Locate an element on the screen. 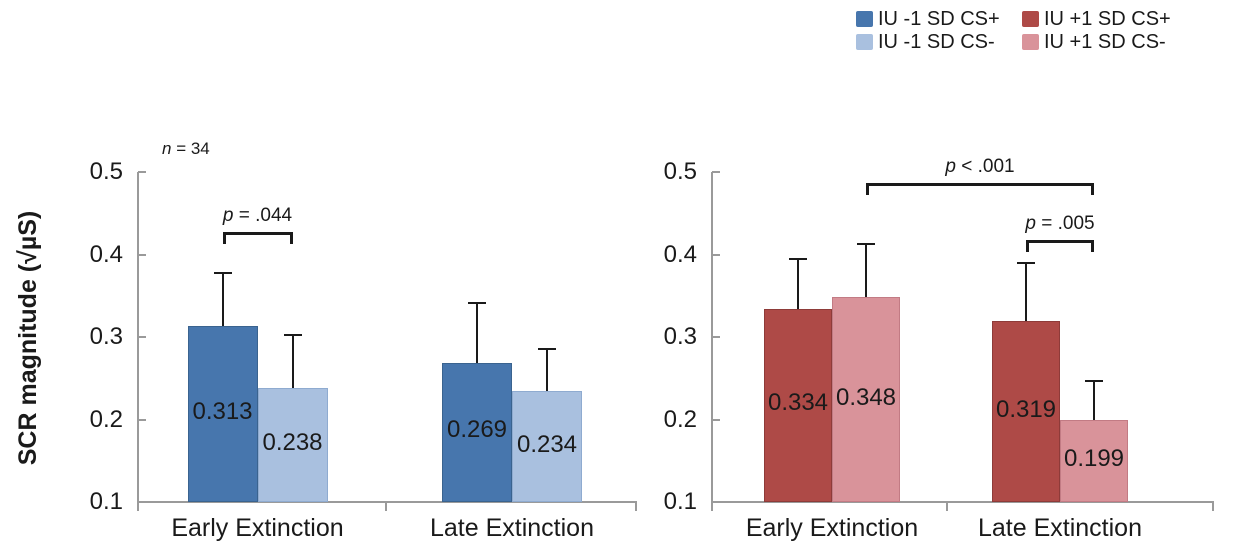  significance-label: p = .005 is located at coordinates (1060, 224).